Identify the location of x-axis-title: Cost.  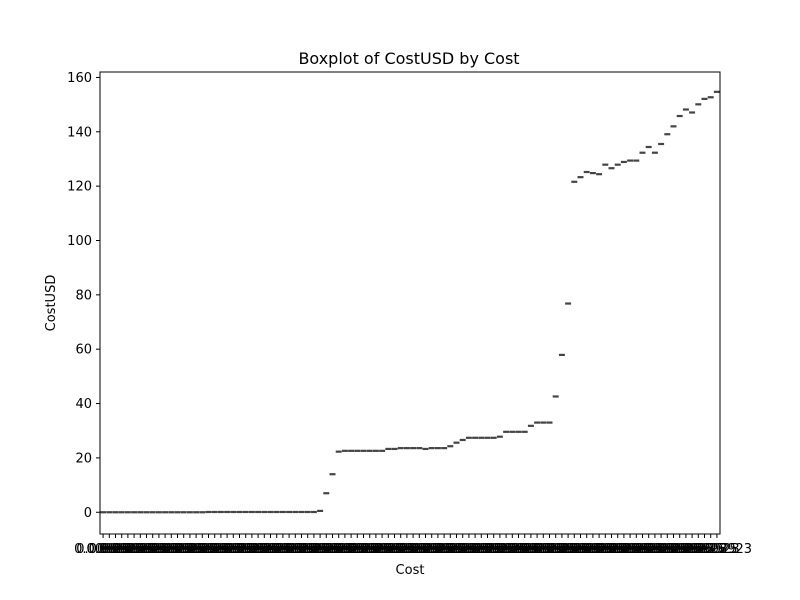
(410, 570).